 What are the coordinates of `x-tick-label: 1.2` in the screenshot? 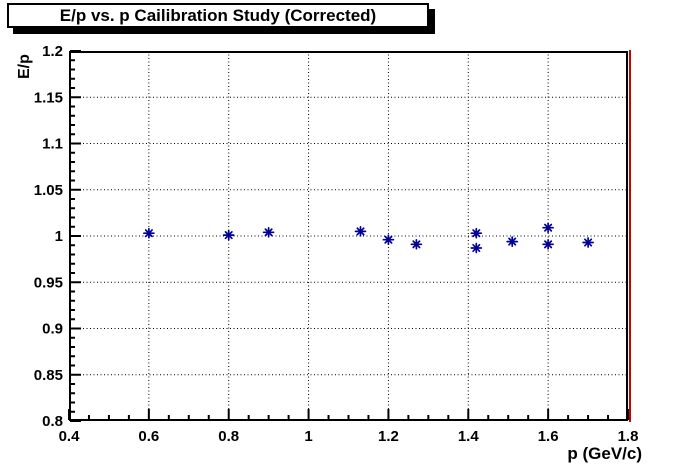 It's located at (388, 436).